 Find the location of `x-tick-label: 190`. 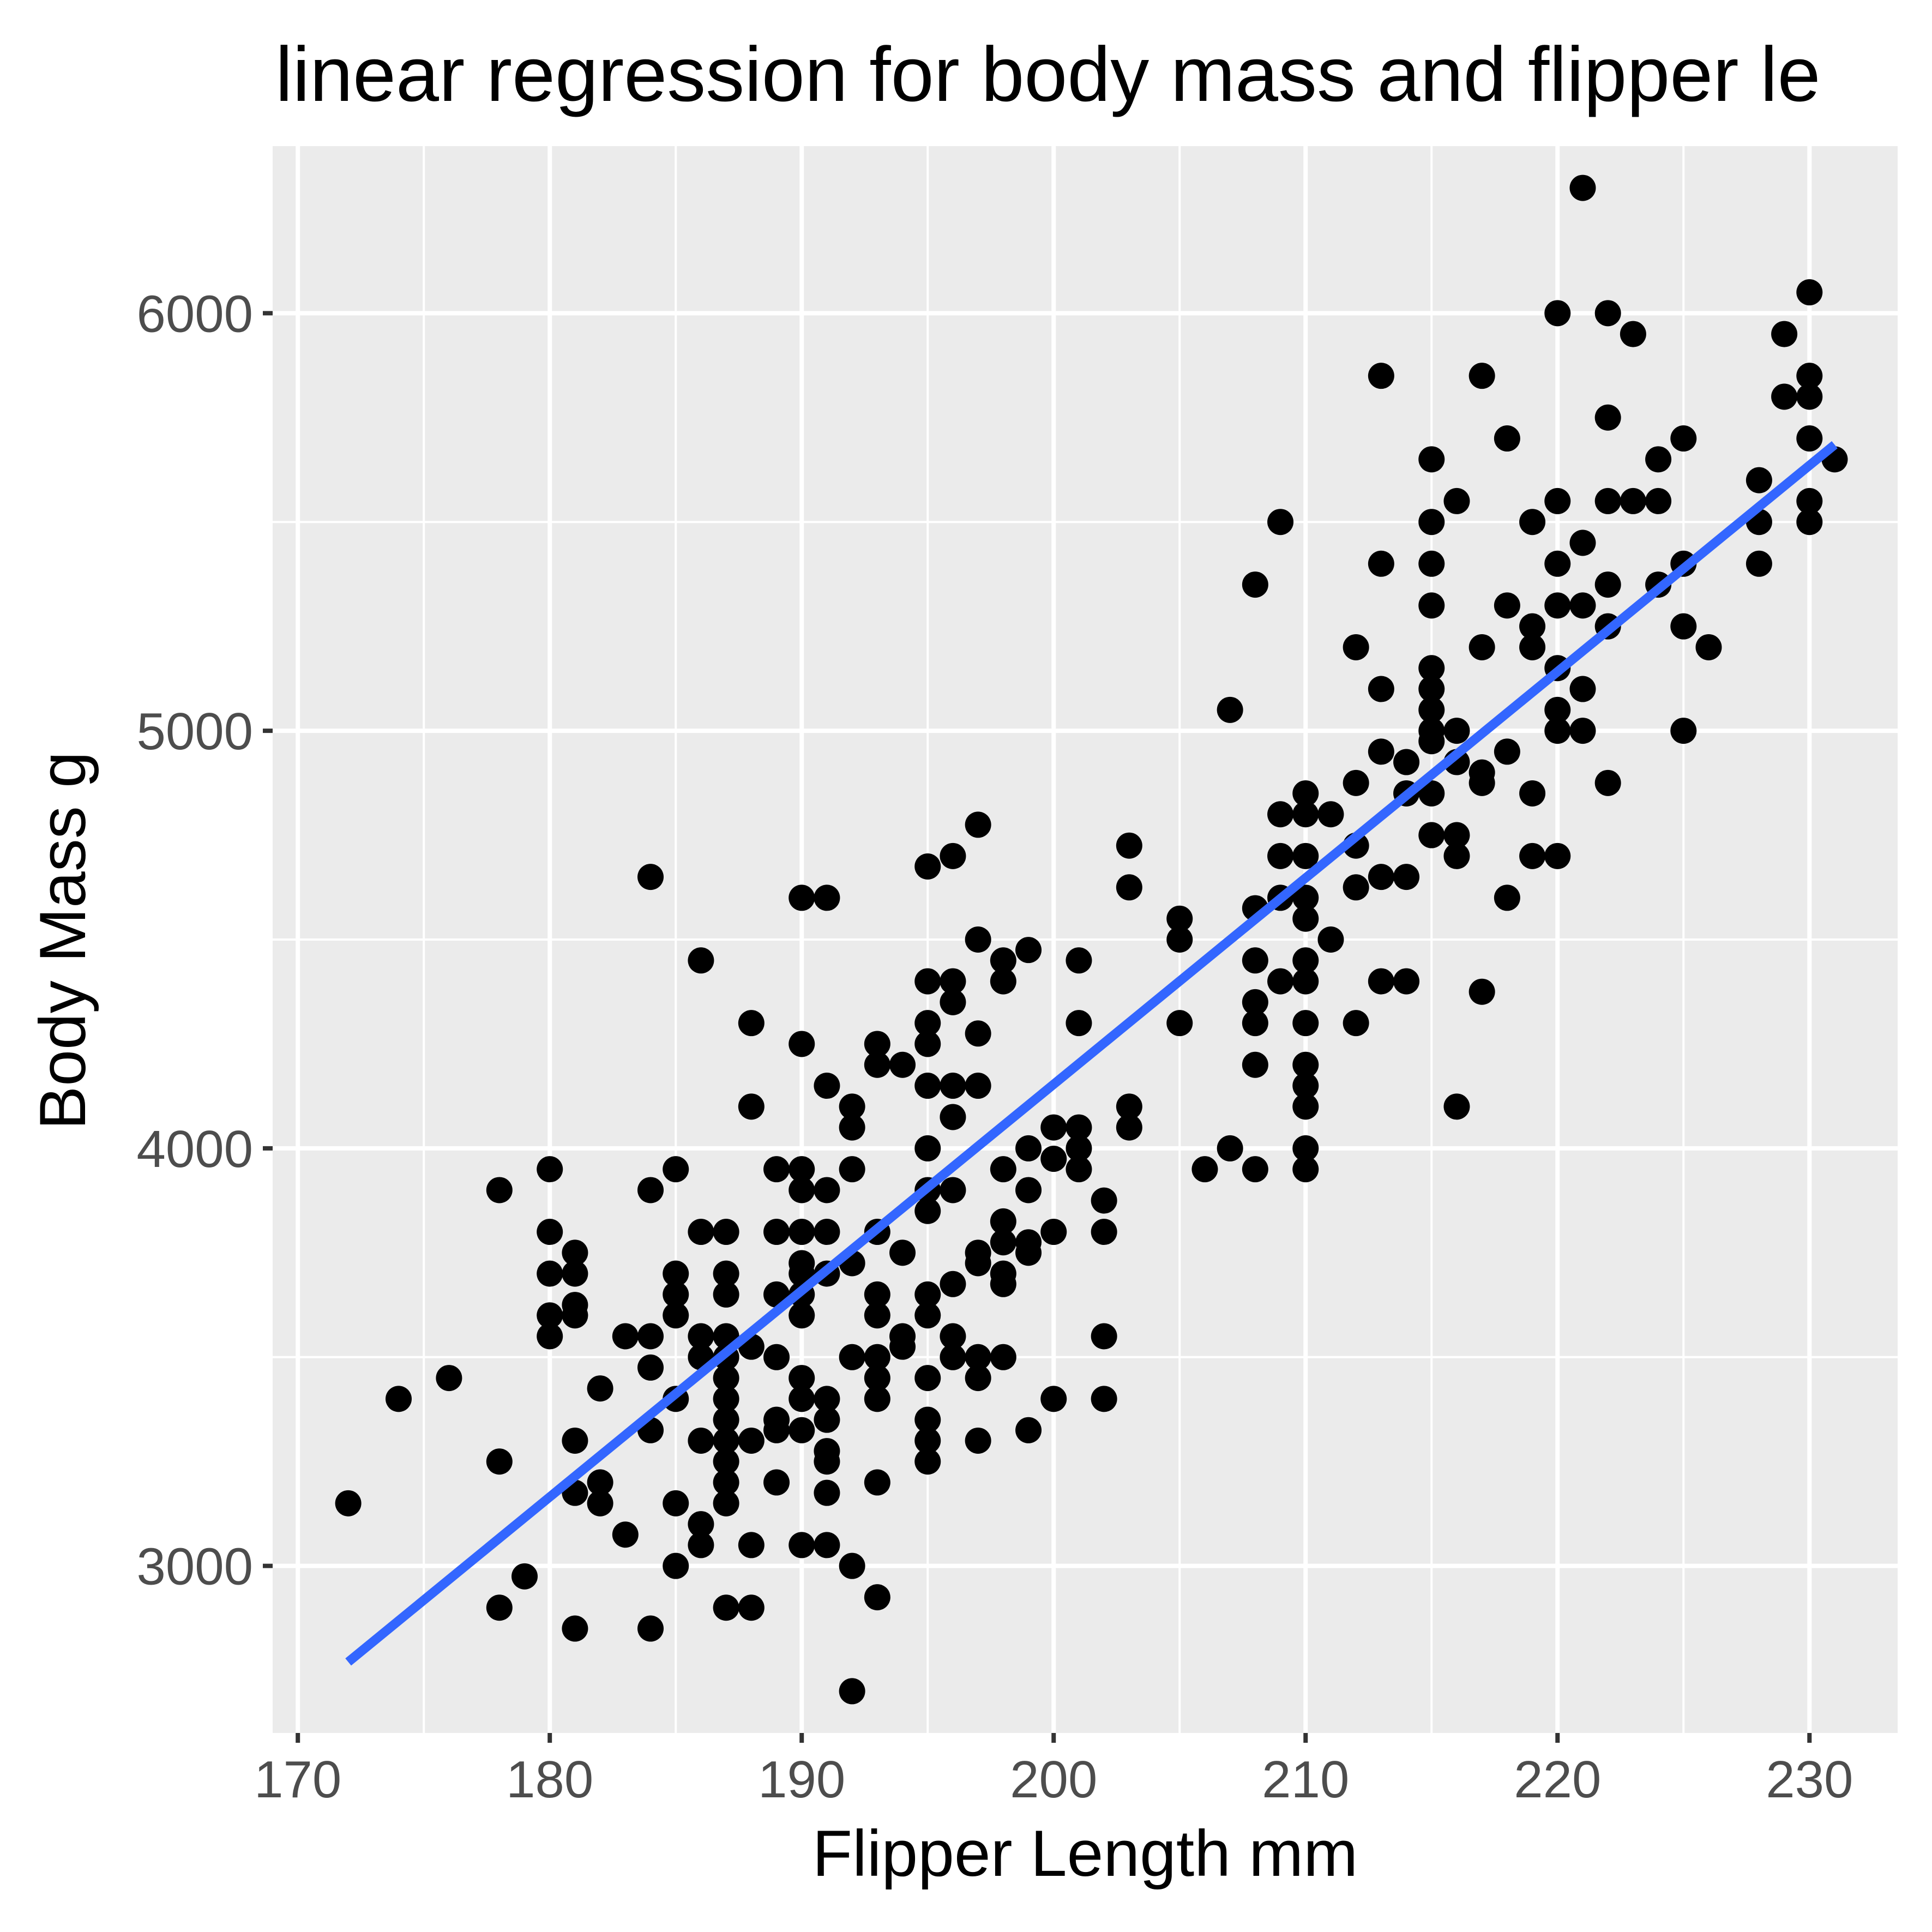

x-tick-label: 190 is located at coordinates (801, 1779).